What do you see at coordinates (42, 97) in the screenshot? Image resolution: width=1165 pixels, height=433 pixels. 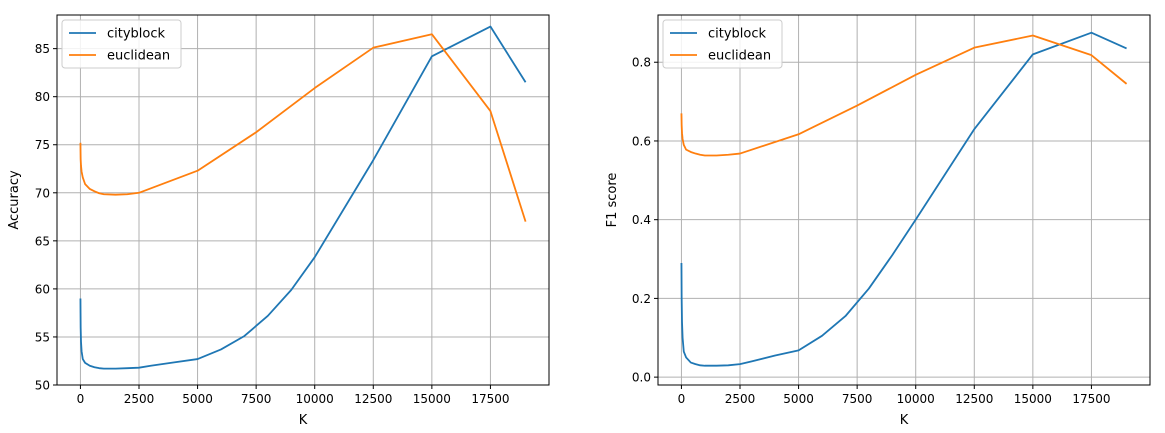 I see `y-tick-label: 80` at bounding box center [42, 97].